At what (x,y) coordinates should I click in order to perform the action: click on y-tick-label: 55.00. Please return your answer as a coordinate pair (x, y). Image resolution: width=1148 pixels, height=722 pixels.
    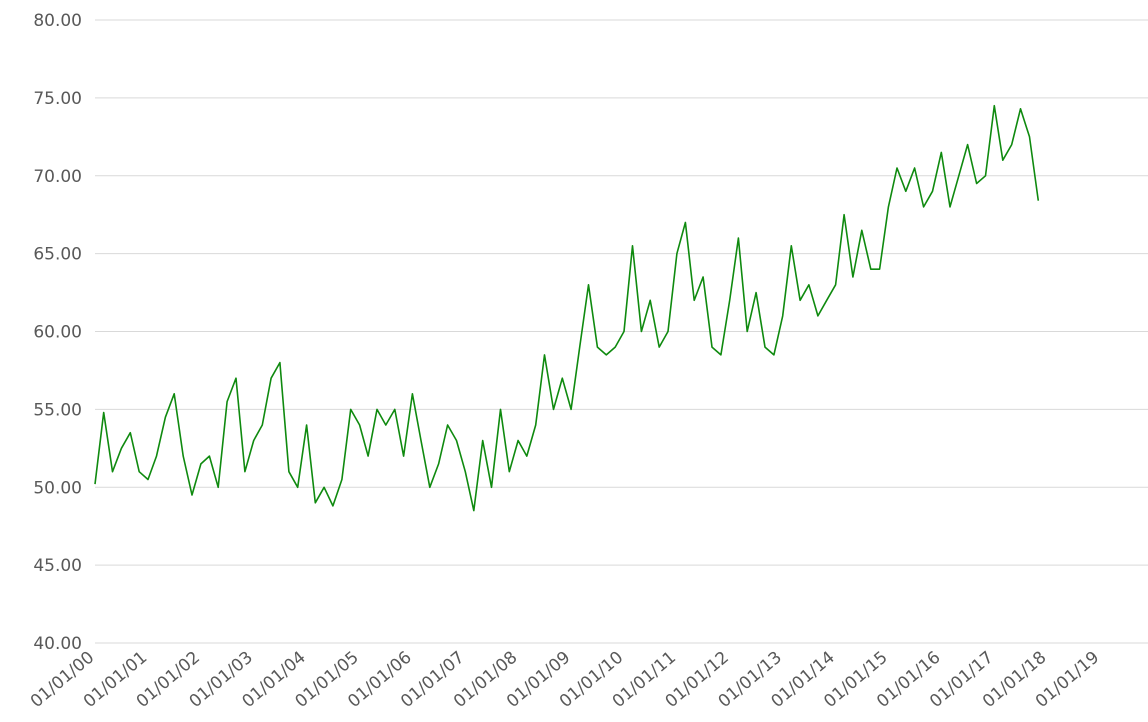
    Looking at the image, I should click on (57, 410).